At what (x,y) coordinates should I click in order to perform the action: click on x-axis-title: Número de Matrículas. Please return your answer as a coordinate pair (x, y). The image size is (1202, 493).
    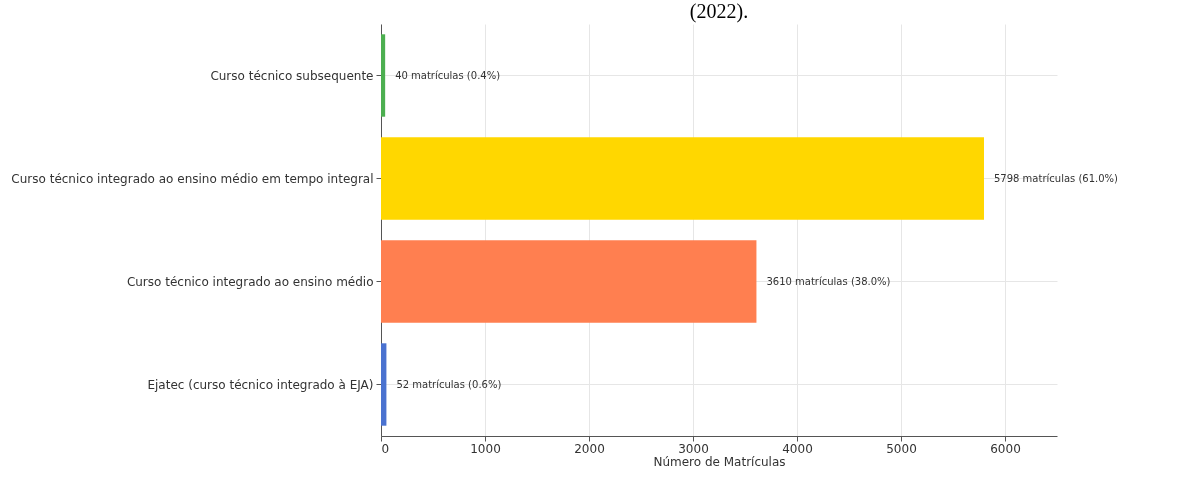
    Looking at the image, I should click on (719, 461).